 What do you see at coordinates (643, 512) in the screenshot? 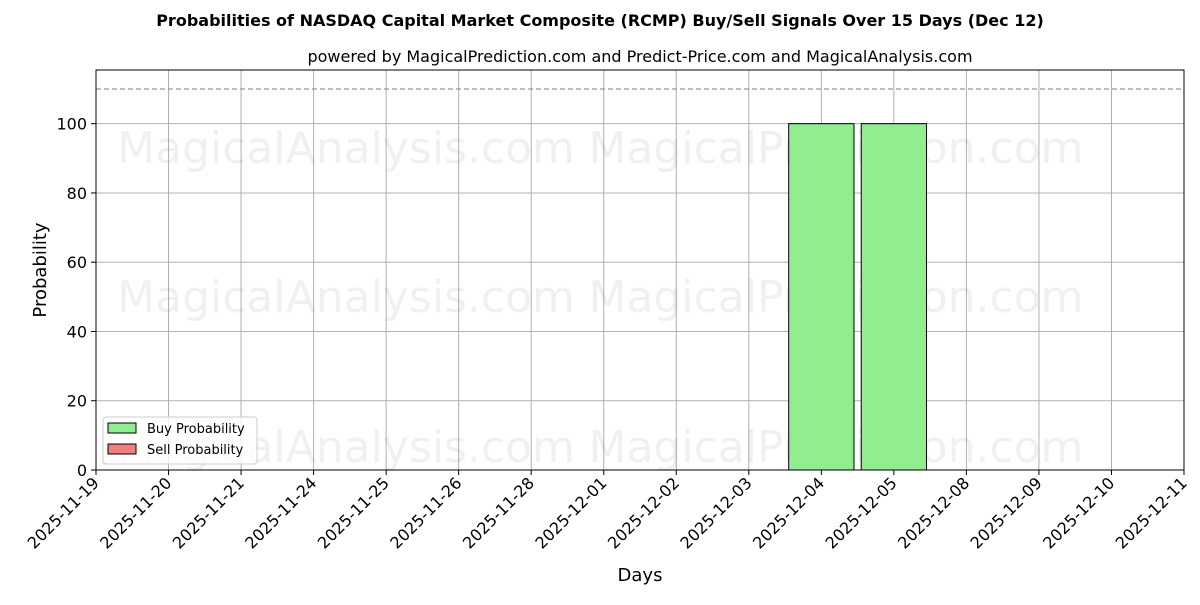
I see `x-tick-label: 2025-12-02` at bounding box center [643, 512].